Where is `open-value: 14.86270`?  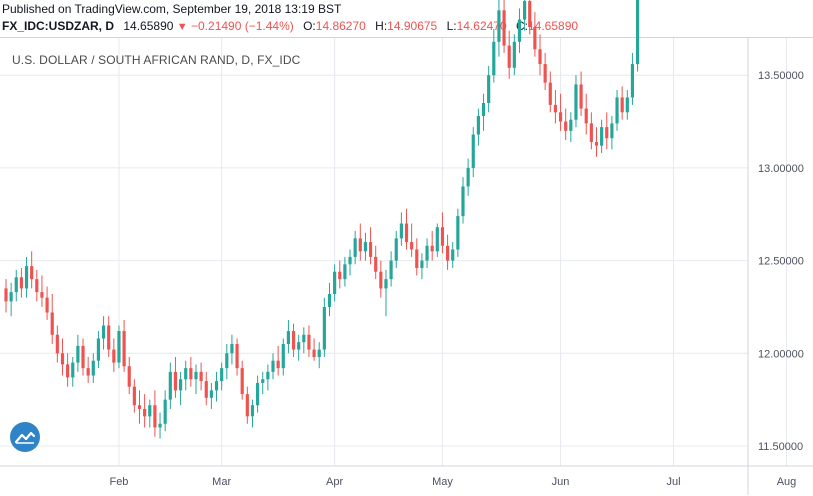
open-value: 14.86270 is located at coordinates (340, 26).